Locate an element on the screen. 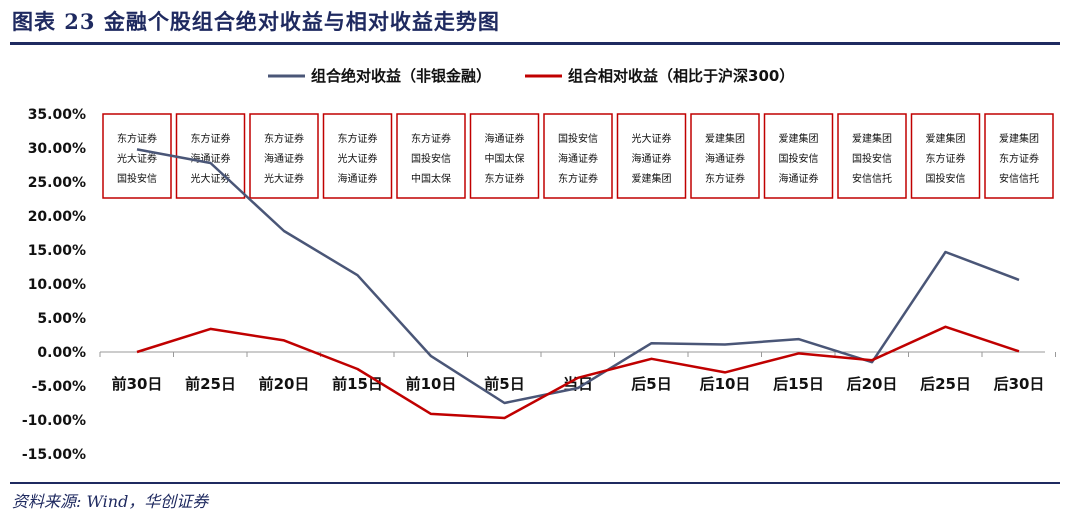 This screenshot has height=520, width=1080. y-tick-label: 5.00% is located at coordinates (61, 319).